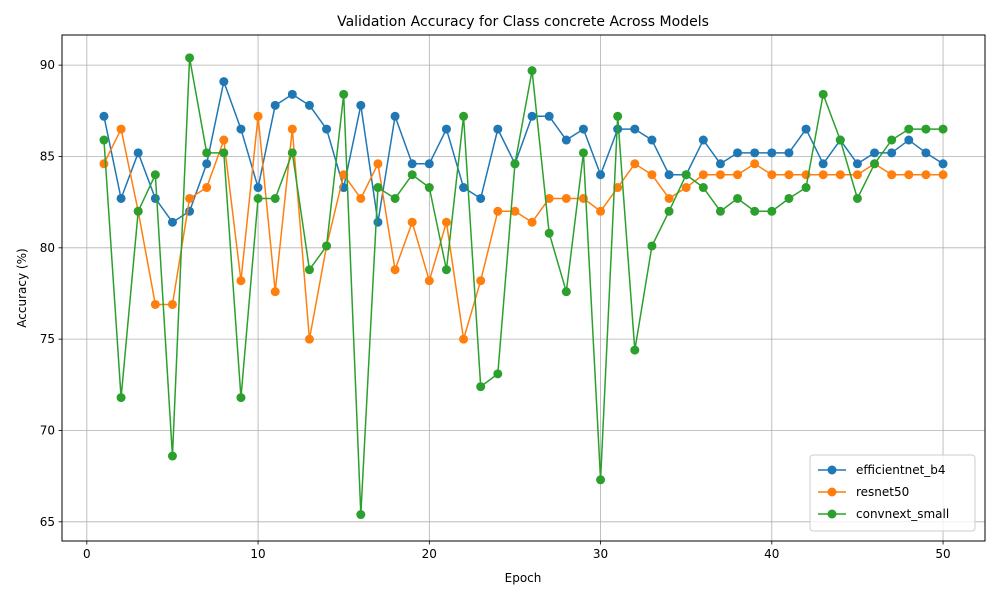  Describe the element at coordinates (47, 339) in the screenshot. I see `y-tick-label: 75` at that location.